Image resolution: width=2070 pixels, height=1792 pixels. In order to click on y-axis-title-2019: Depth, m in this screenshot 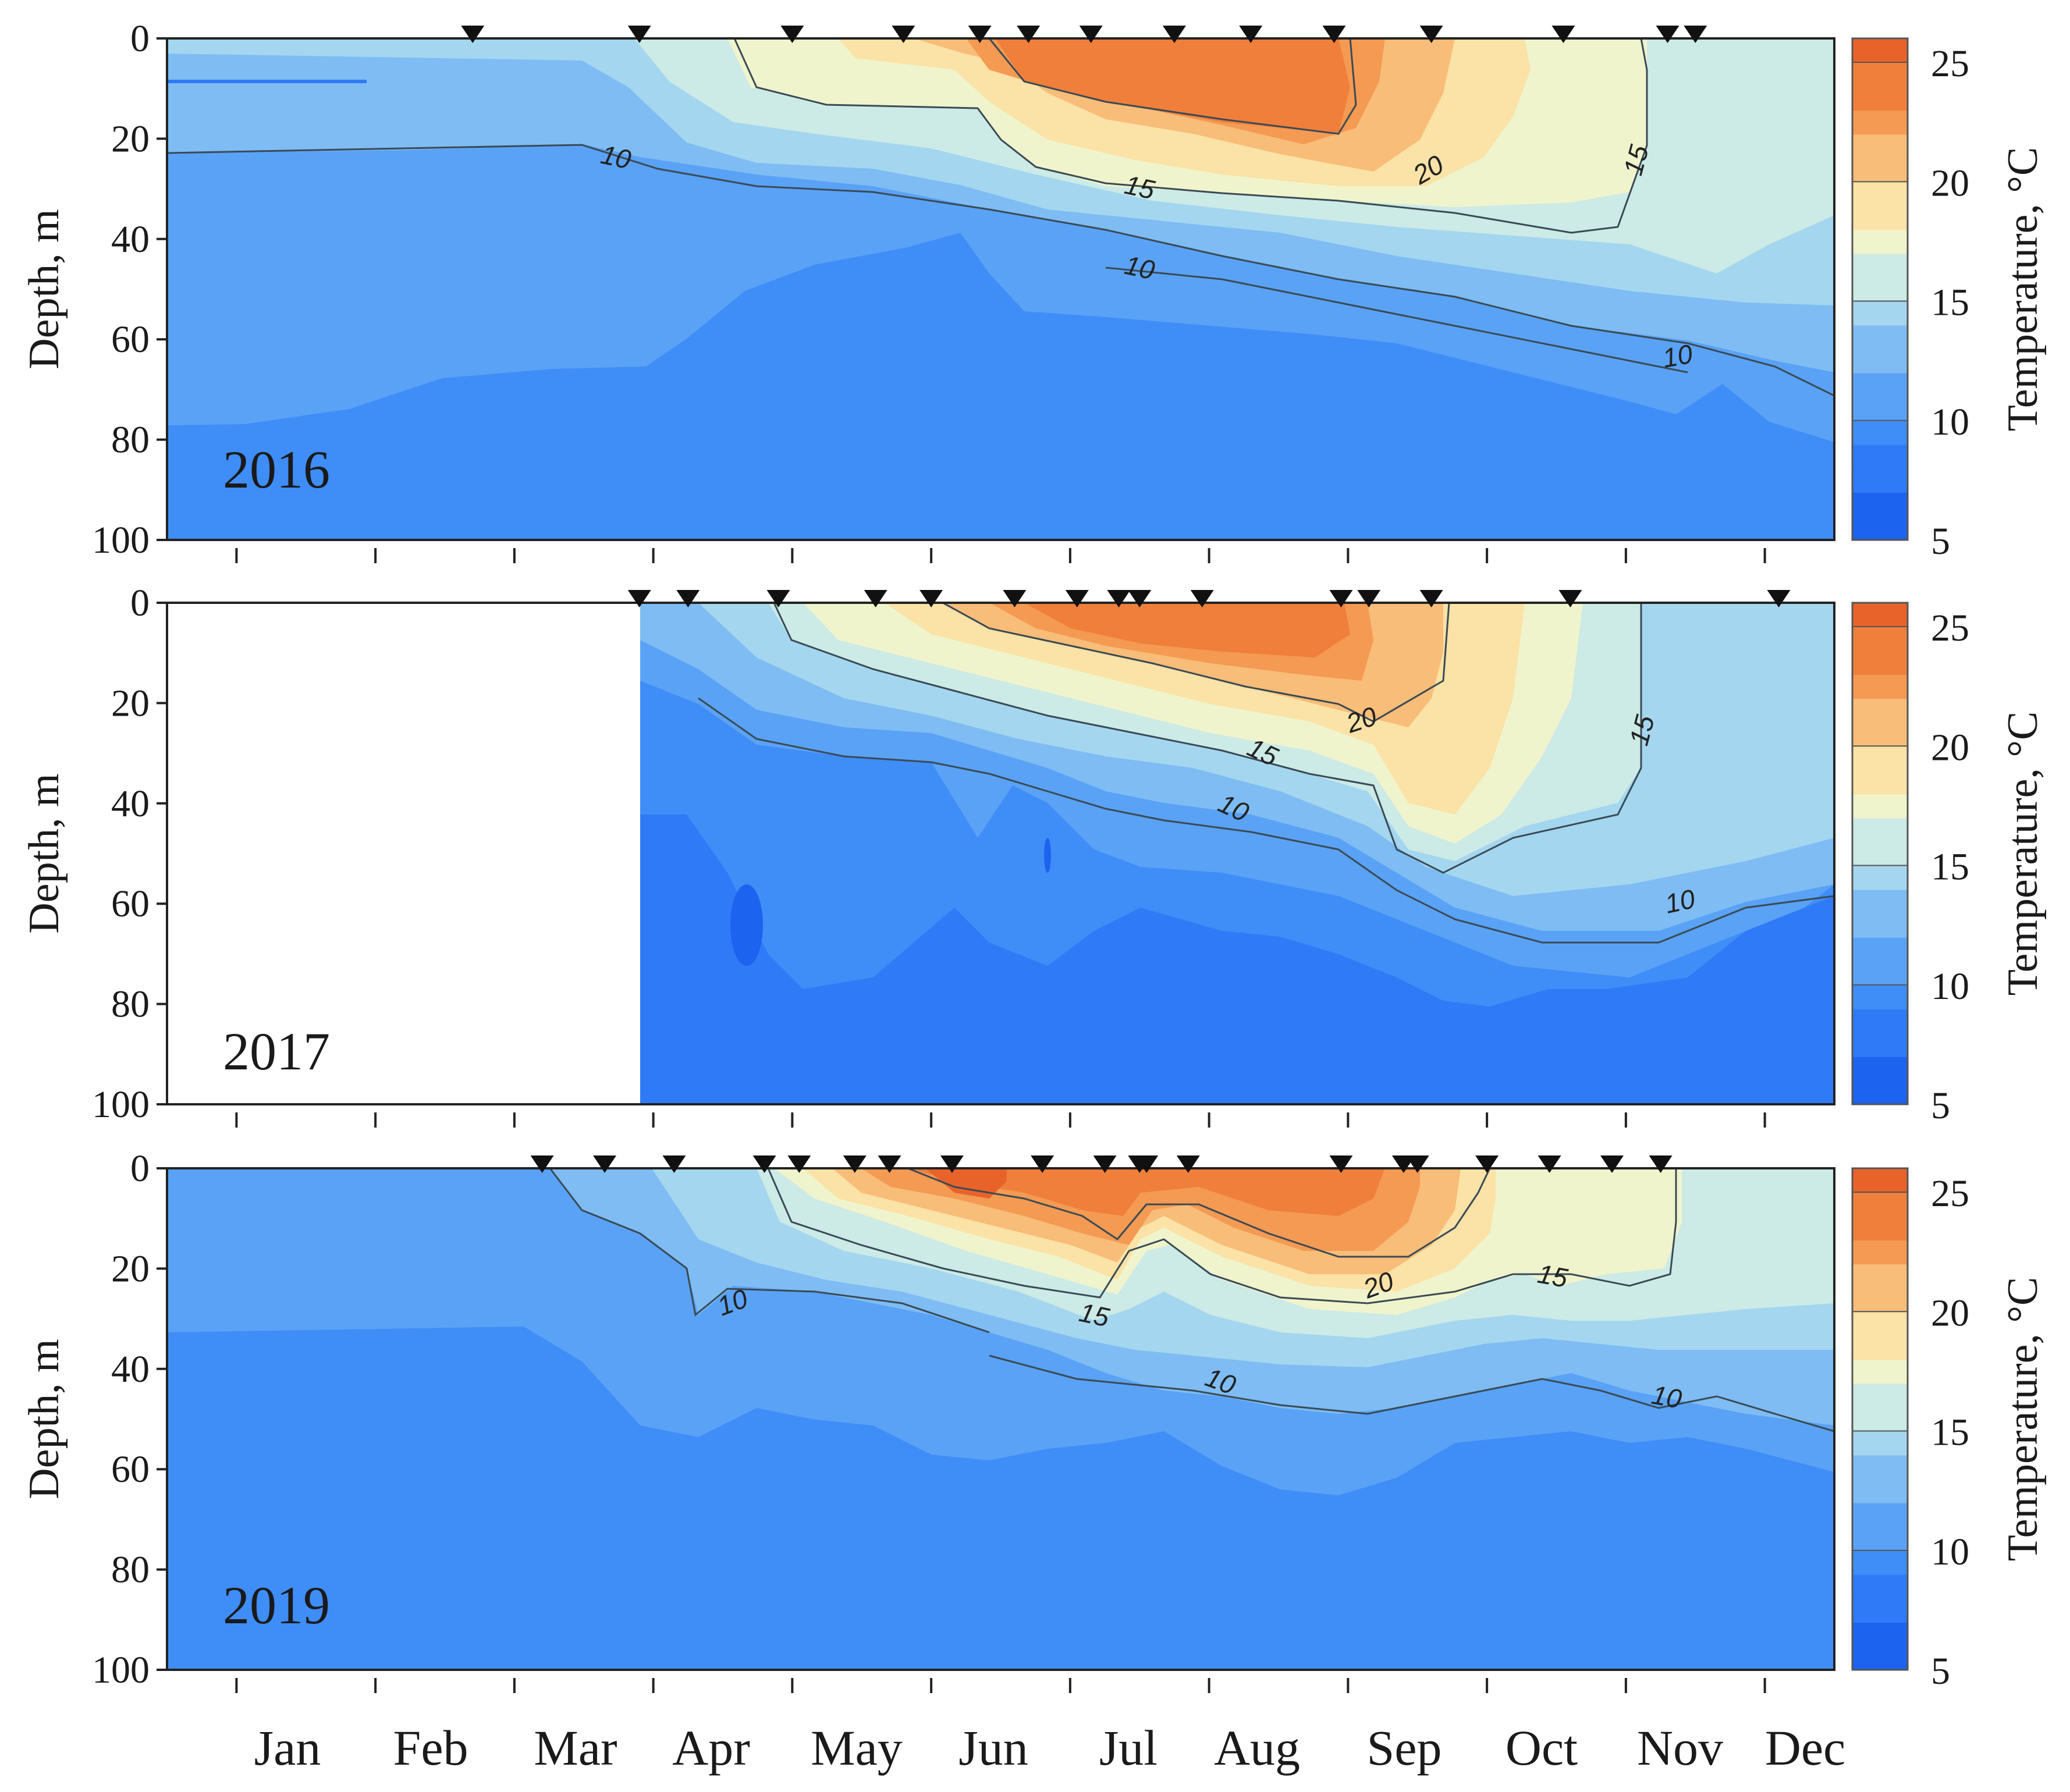, I will do `click(44, 1419)`.